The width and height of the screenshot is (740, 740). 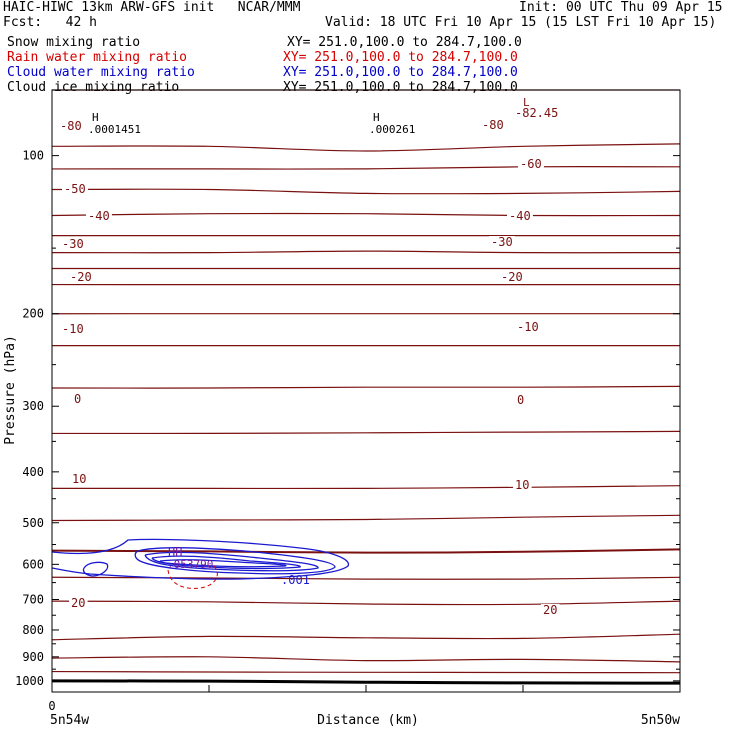 I want to click on field-xy-rain: XY= 251.0,100.0 to 284.7,100.0, so click(x=400, y=57).